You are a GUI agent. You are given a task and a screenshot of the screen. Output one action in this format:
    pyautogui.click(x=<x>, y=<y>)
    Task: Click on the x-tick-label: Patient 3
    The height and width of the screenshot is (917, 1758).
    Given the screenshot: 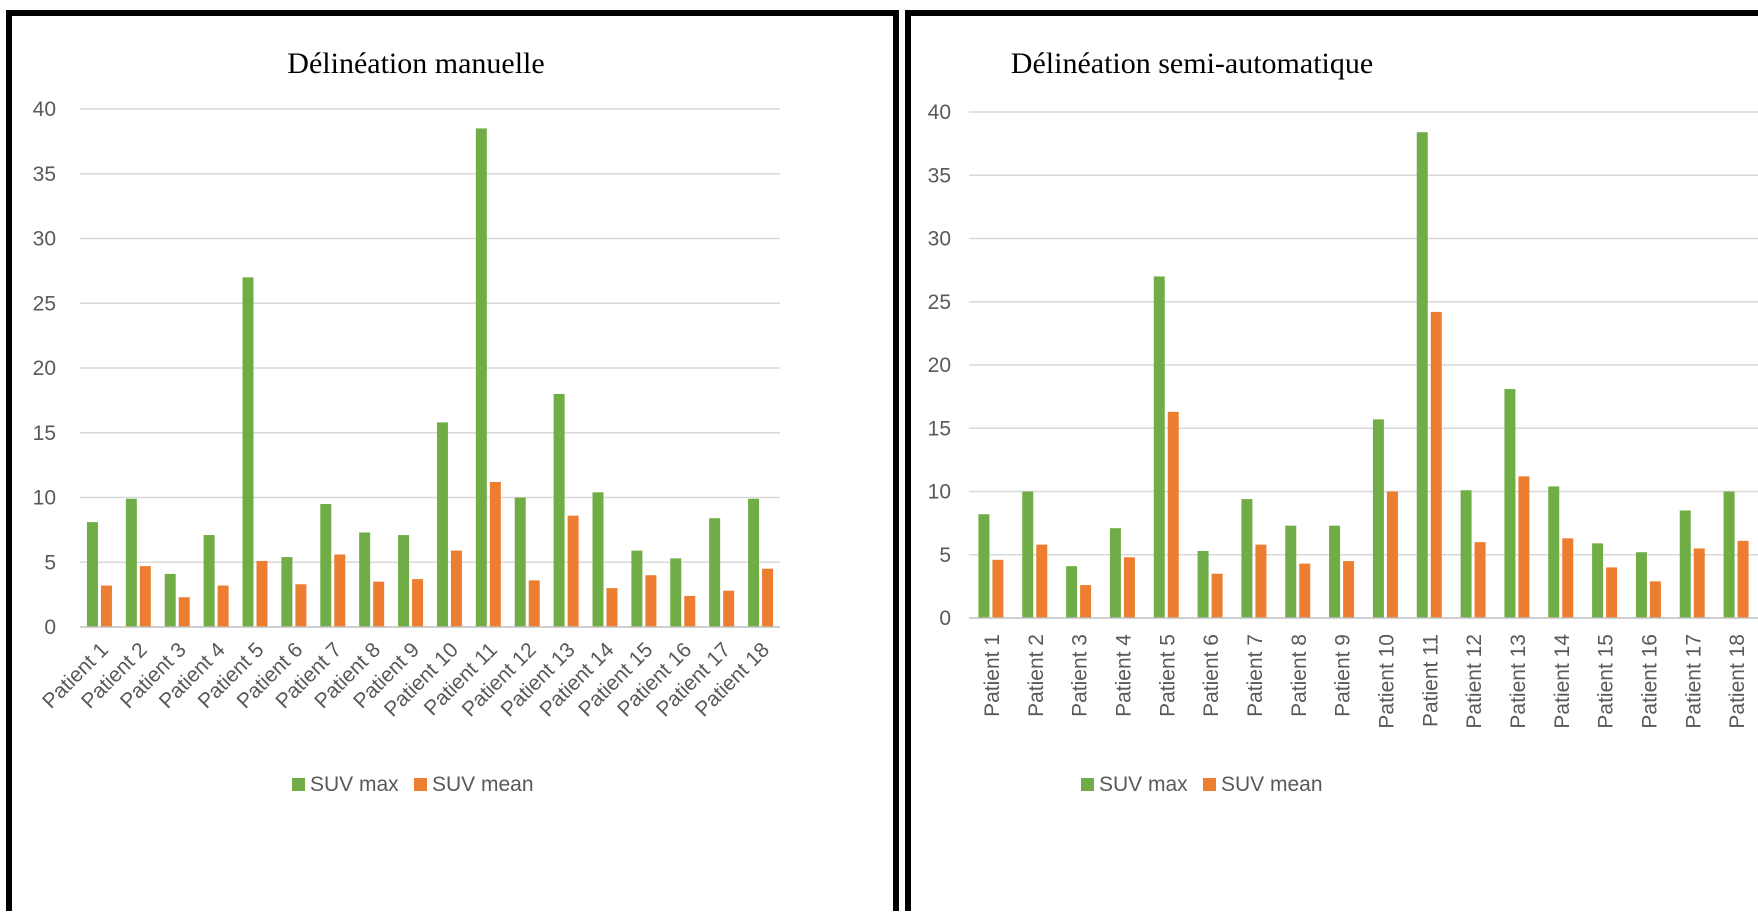 What is the action you would take?
    pyautogui.click(x=1080, y=675)
    